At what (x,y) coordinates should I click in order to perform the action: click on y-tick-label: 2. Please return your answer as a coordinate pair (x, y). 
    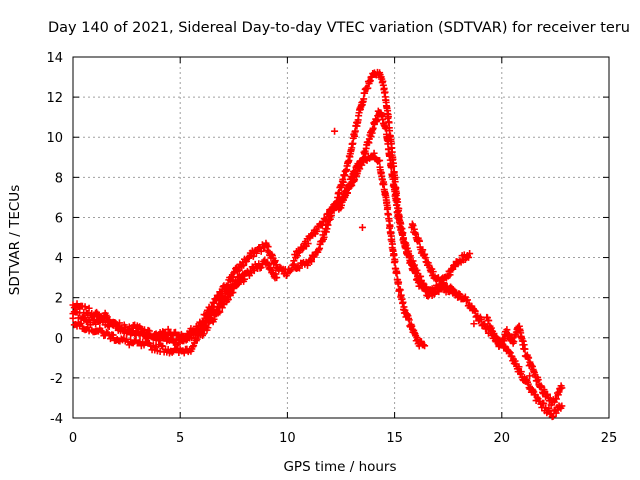
    Looking at the image, I should click on (59, 299).